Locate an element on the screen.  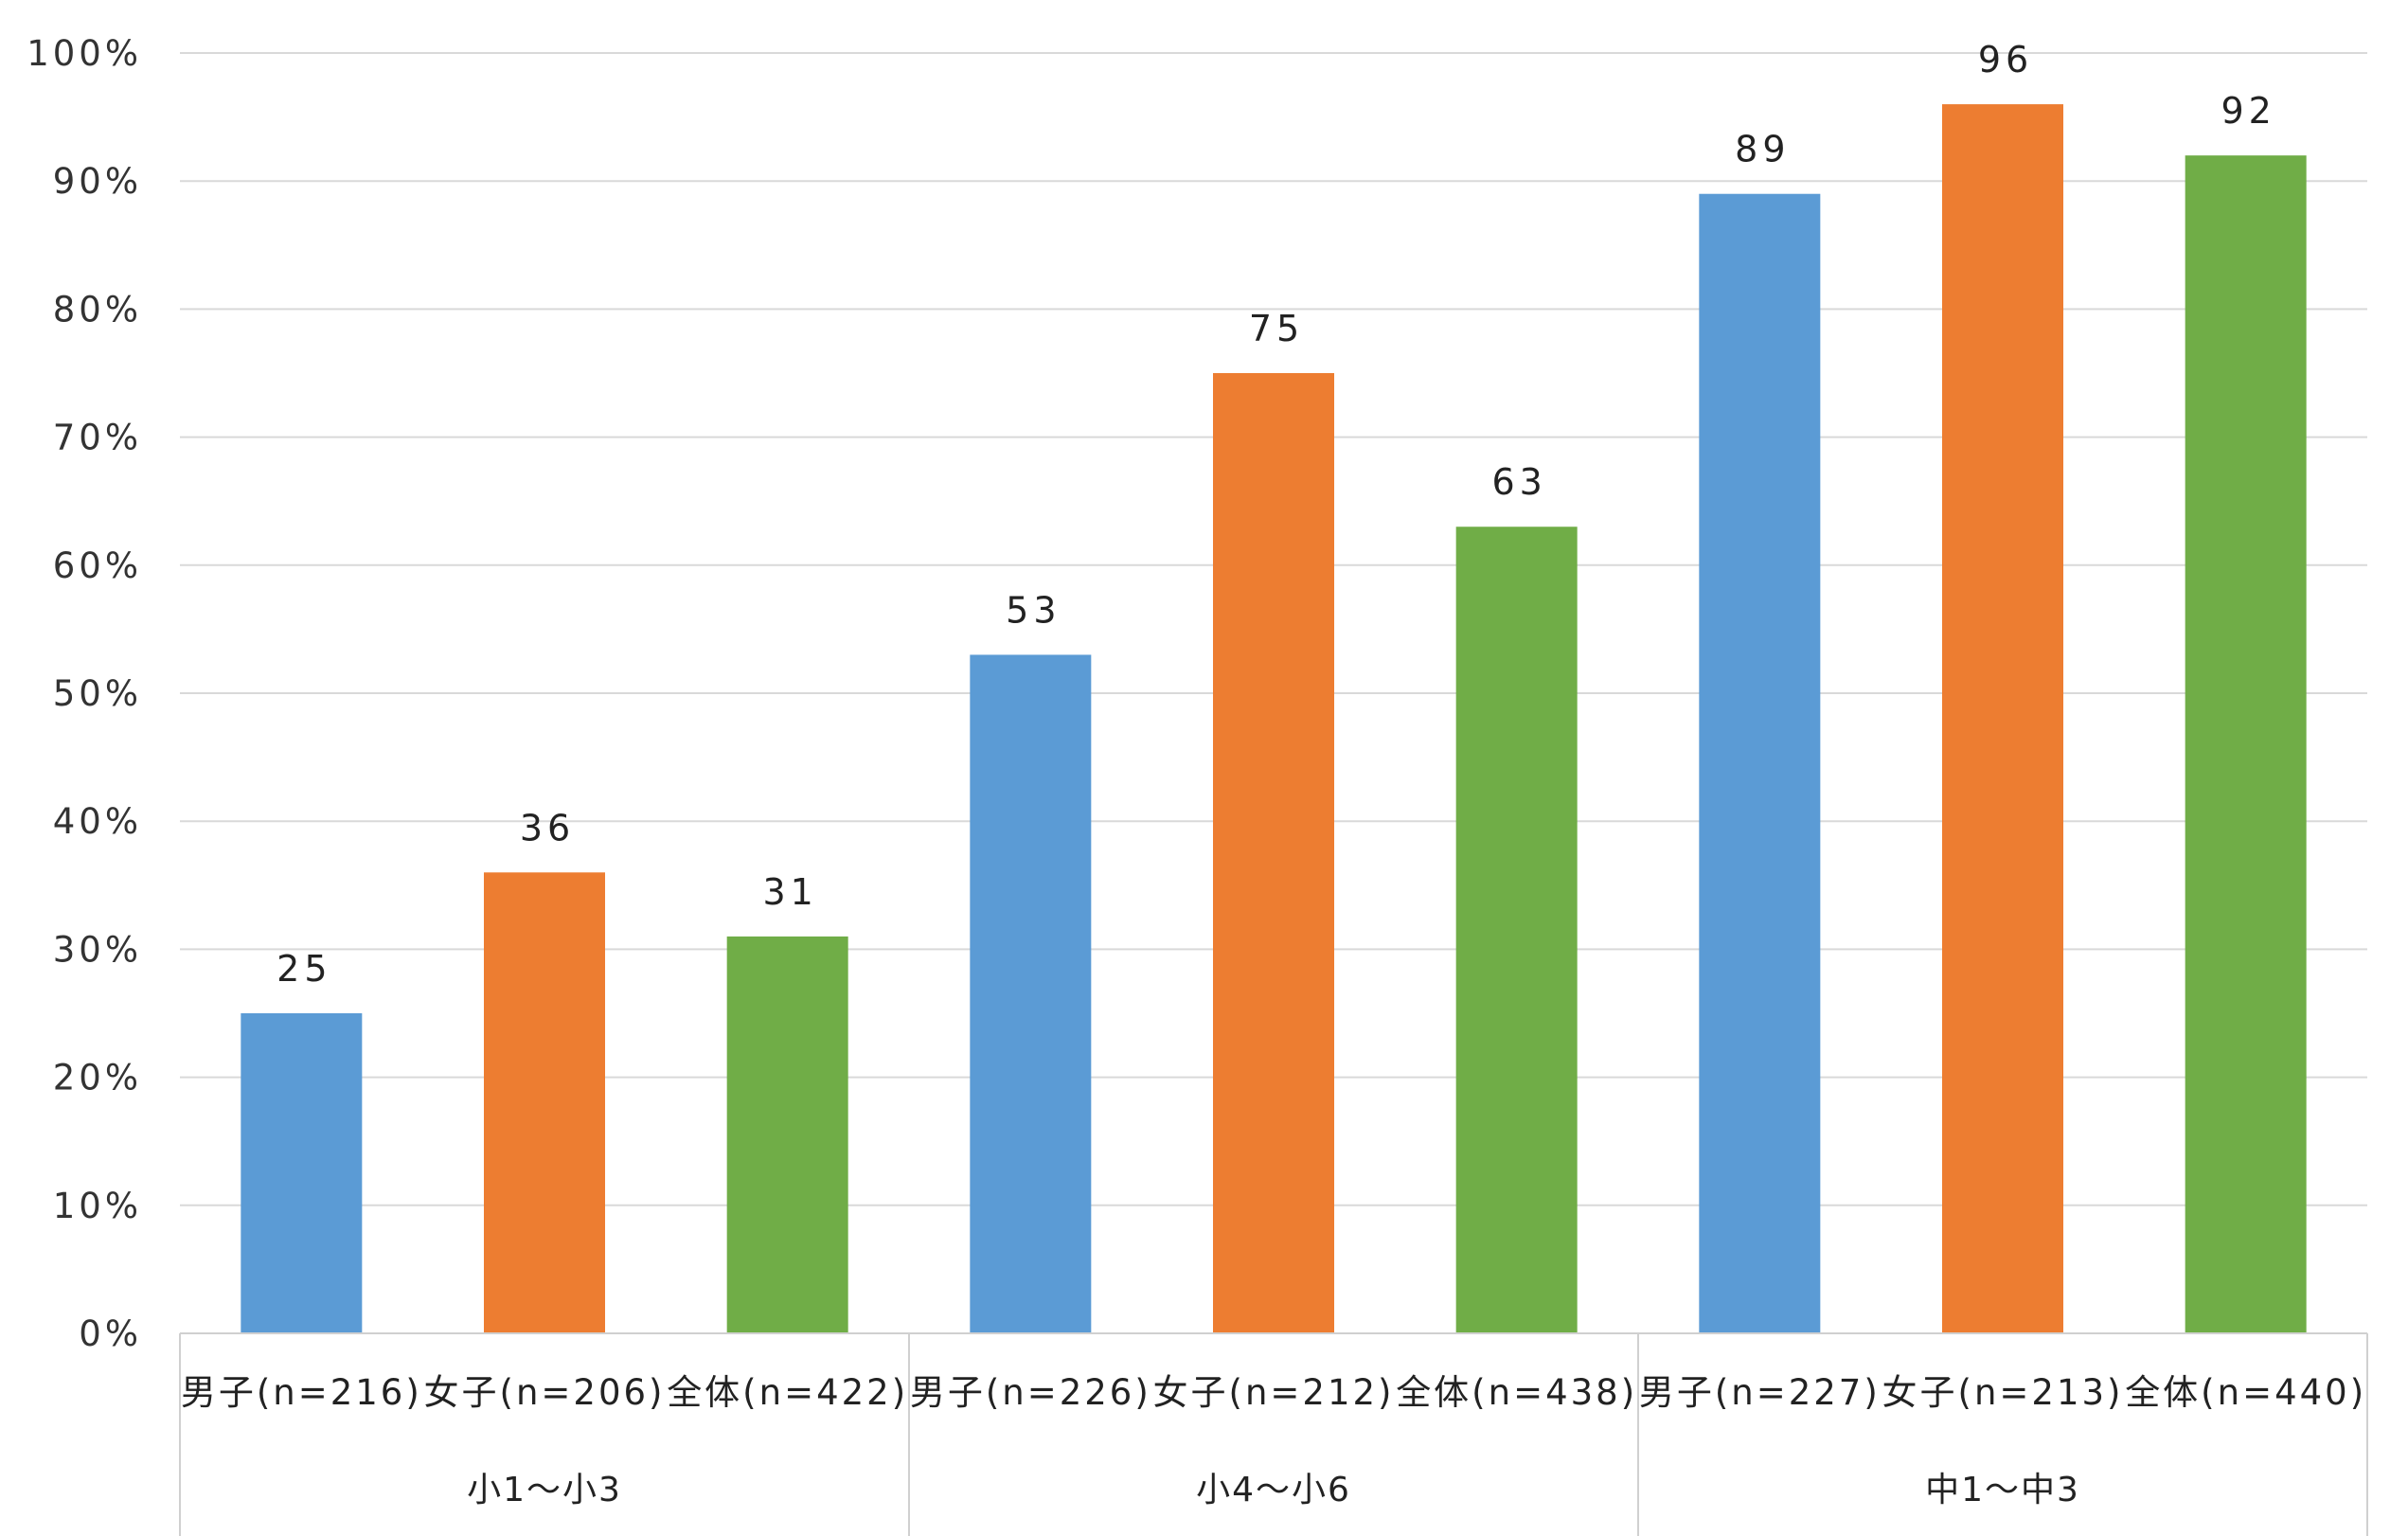
y-axis-tick-labels: 0% 10% 20% 30% 40% 50% 60% 70% 80% 90% 100% is located at coordinates (84, 693).